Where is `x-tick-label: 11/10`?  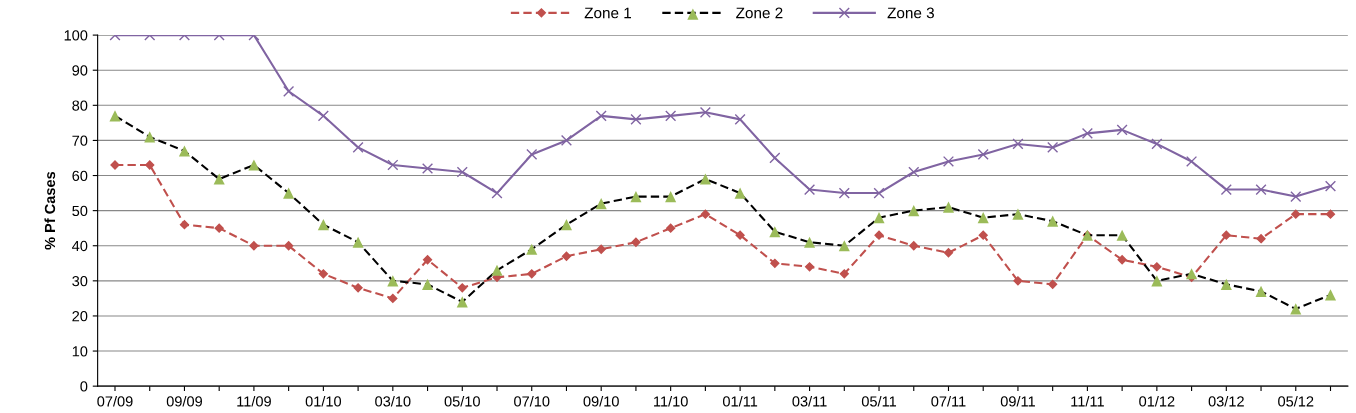
x-tick-label: 11/10 is located at coordinates (671, 401).